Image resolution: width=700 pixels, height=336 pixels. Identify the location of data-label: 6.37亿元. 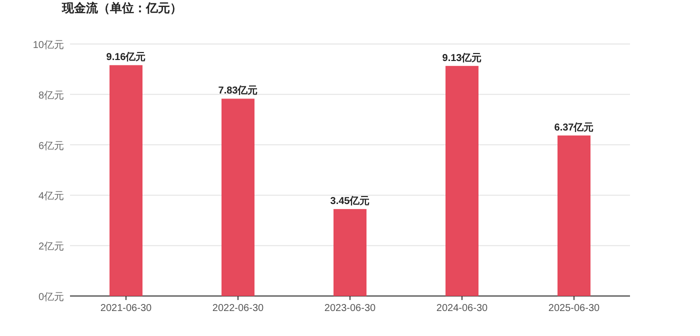
(574, 127).